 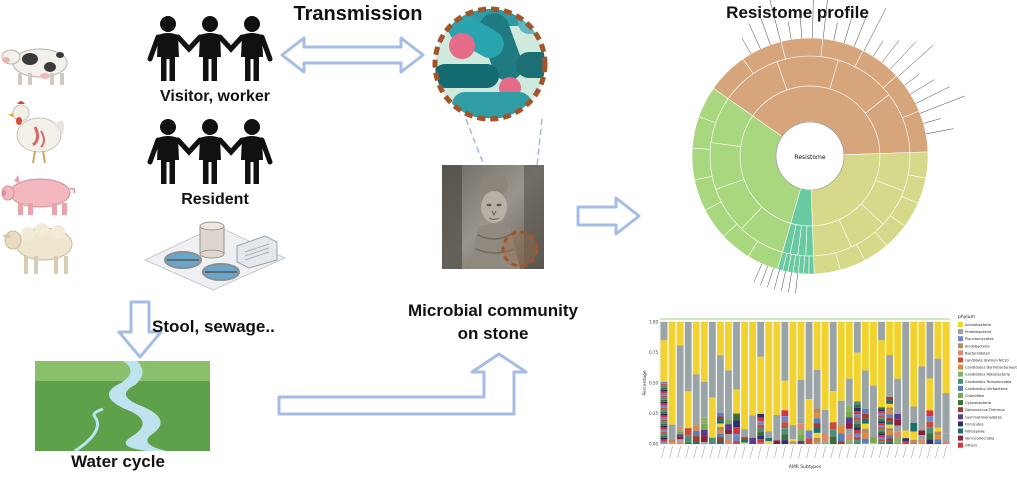 What do you see at coordinates (978, 332) in the screenshot?
I see `legend-label: Proteobacteria` at bounding box center [978, 332].